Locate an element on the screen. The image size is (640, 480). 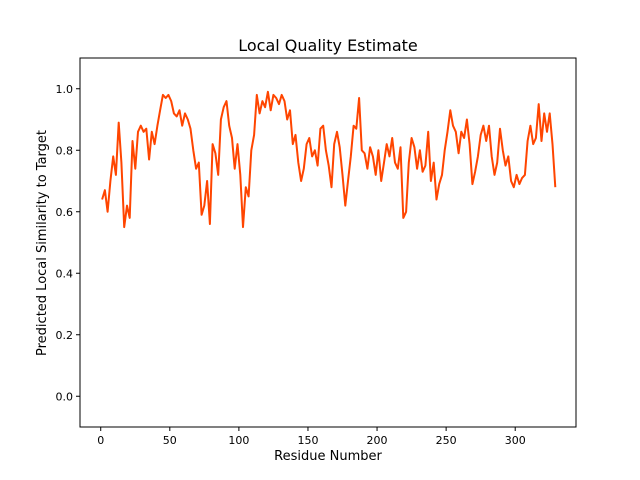
y-tick-label: 0.8 is located at coordinates (65, 150).